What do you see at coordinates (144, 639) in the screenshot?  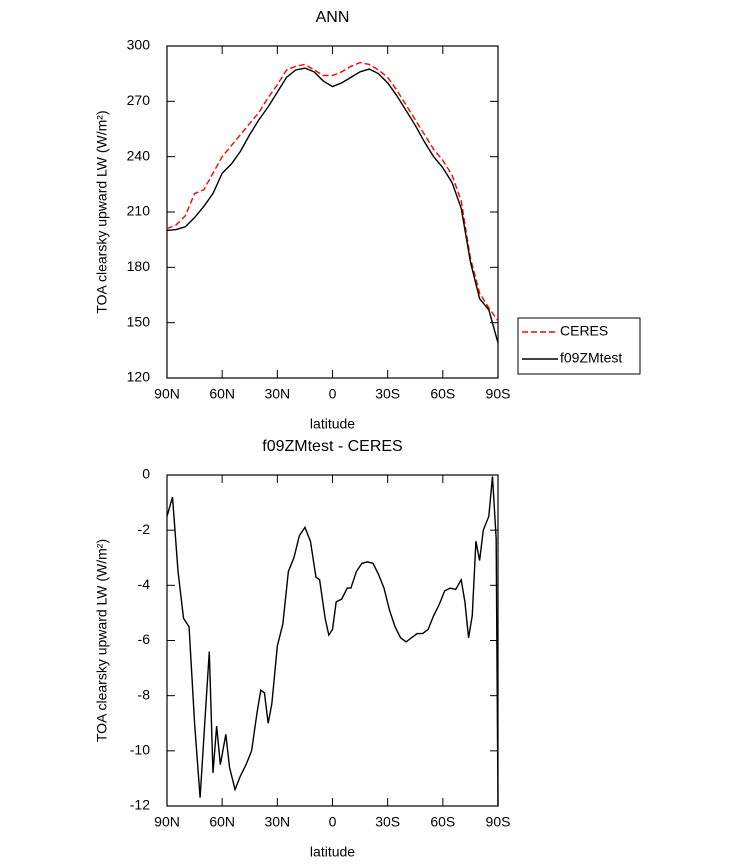 I see `y-tick-label: -6` at bounding box center [144, 639].